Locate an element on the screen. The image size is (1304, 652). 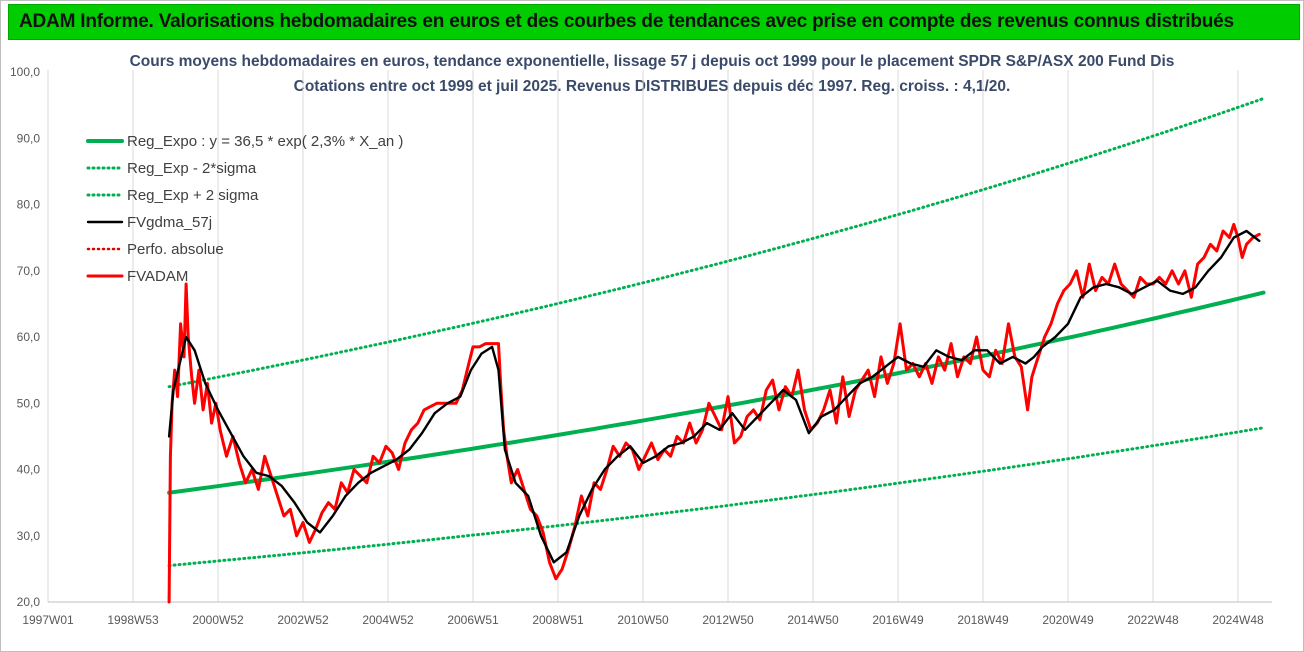
y-tick-label: 20,0 is located at coordinates (29, 602).